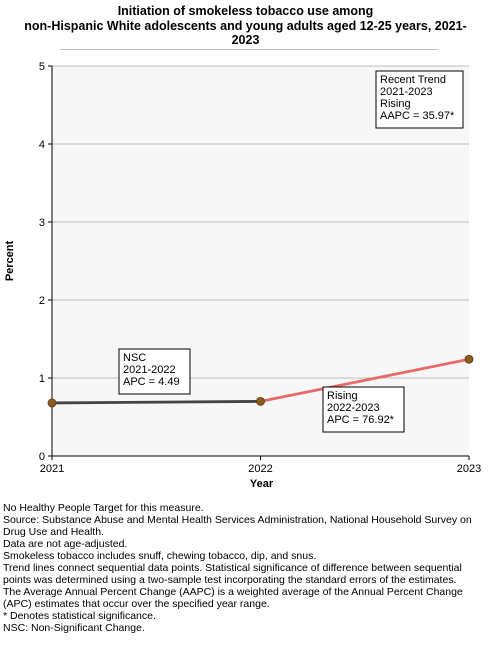 The width and height of the screenshot is (491, 646). Describe the element at coordinates (42, 67) in the screenshot. I see `y-tick-label: 5` at that location.